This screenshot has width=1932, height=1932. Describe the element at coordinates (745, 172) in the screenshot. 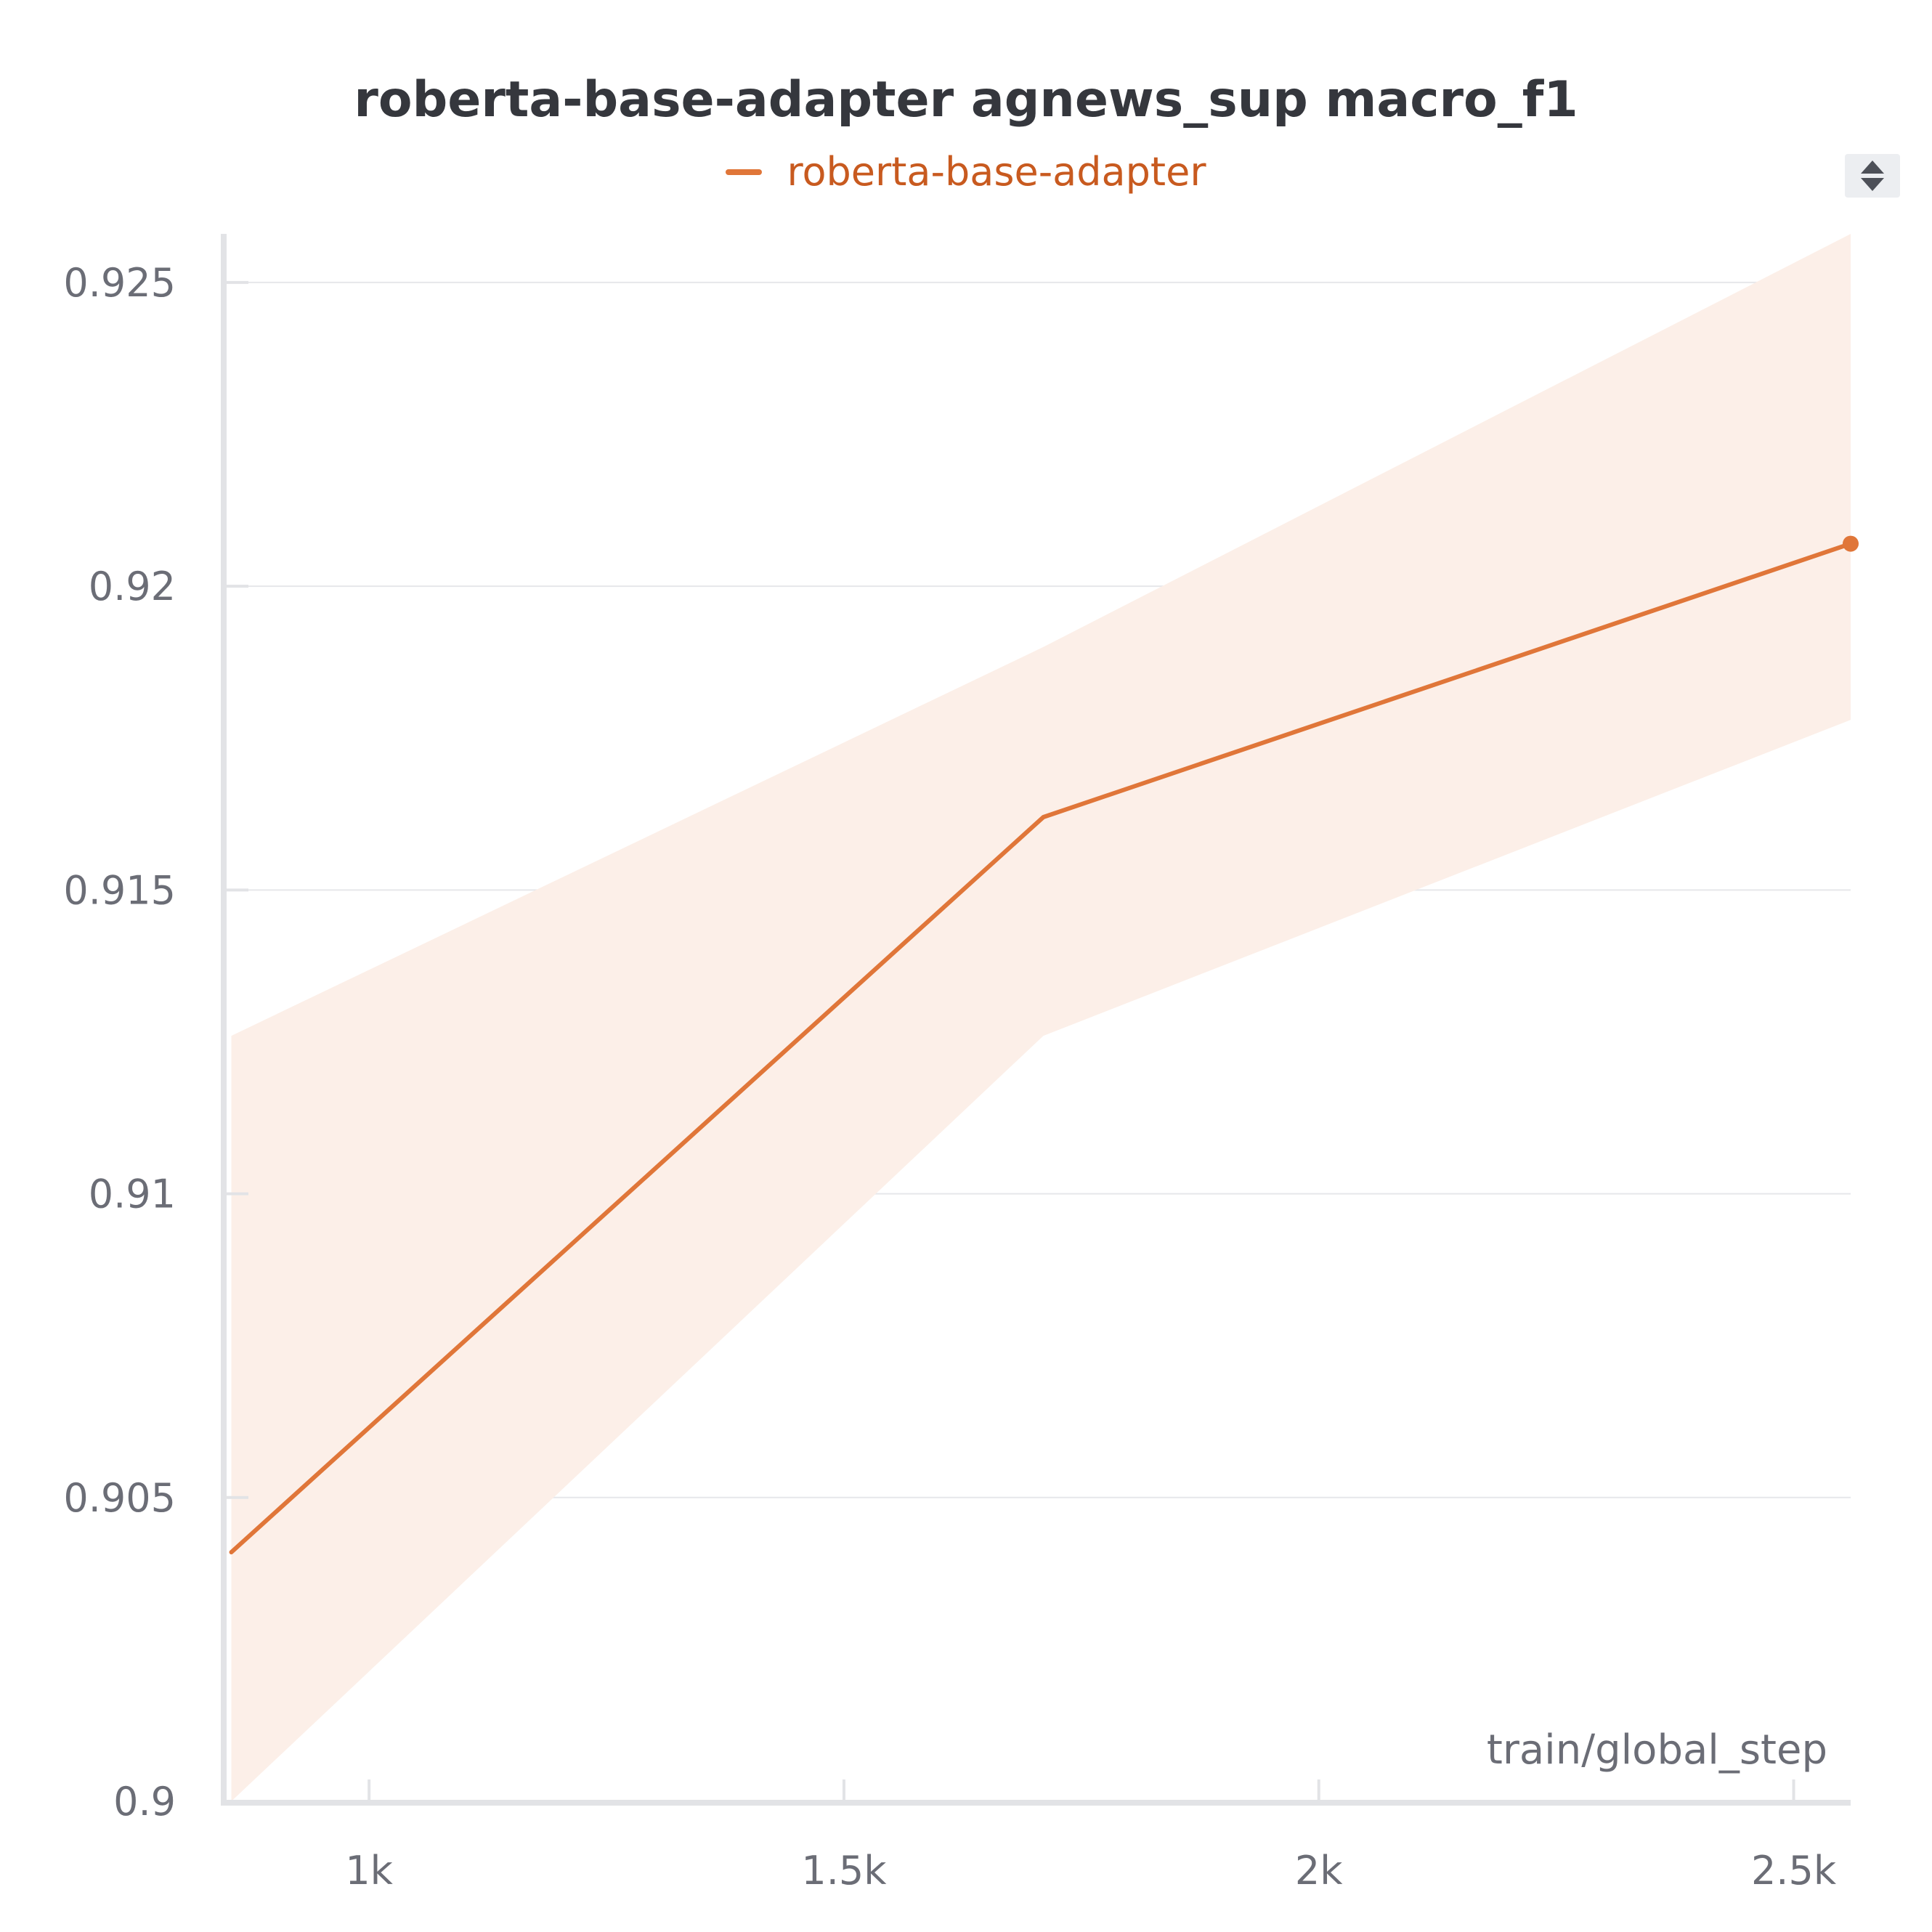

I see `legend-swatch` at that location.